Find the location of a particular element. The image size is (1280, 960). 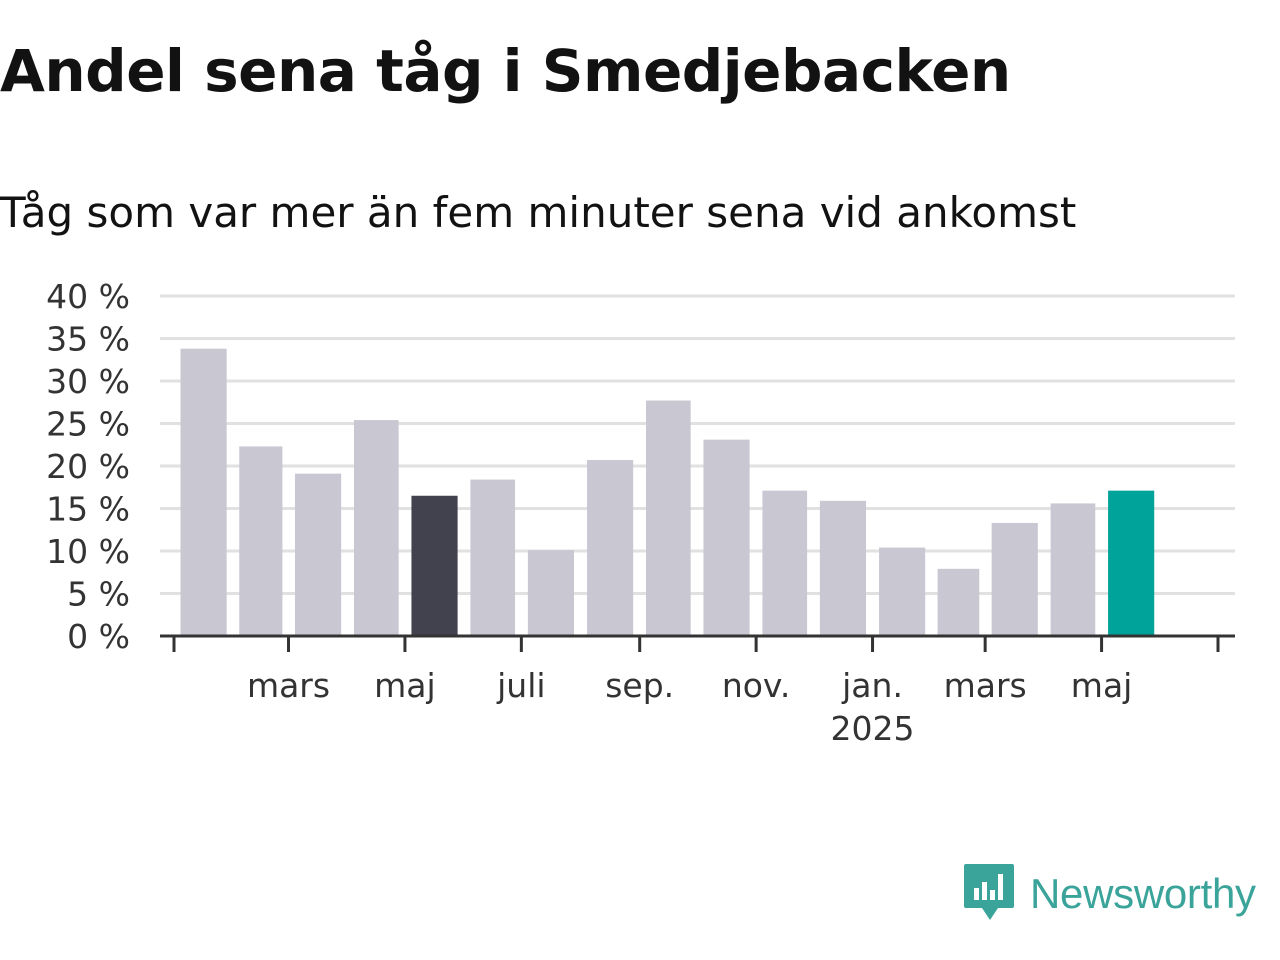

x-tick-label: juli is located at coordinates (520, 685).